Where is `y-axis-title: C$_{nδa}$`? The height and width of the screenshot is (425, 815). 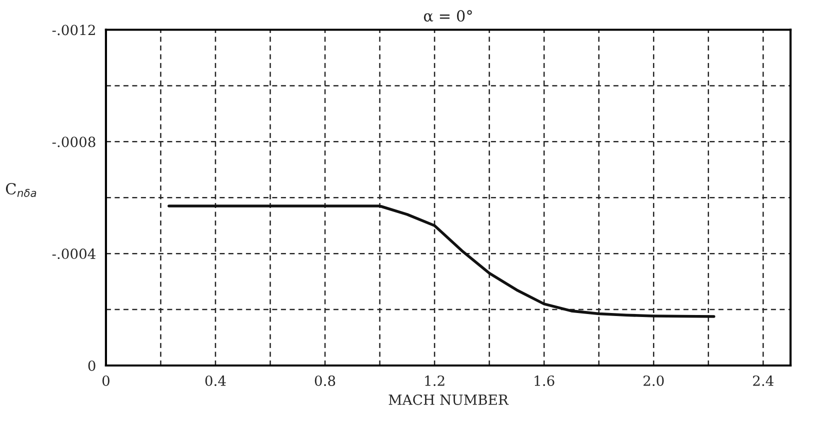
y-axis-title: C$_{nδa}$ is located at coordinates (21, 189).